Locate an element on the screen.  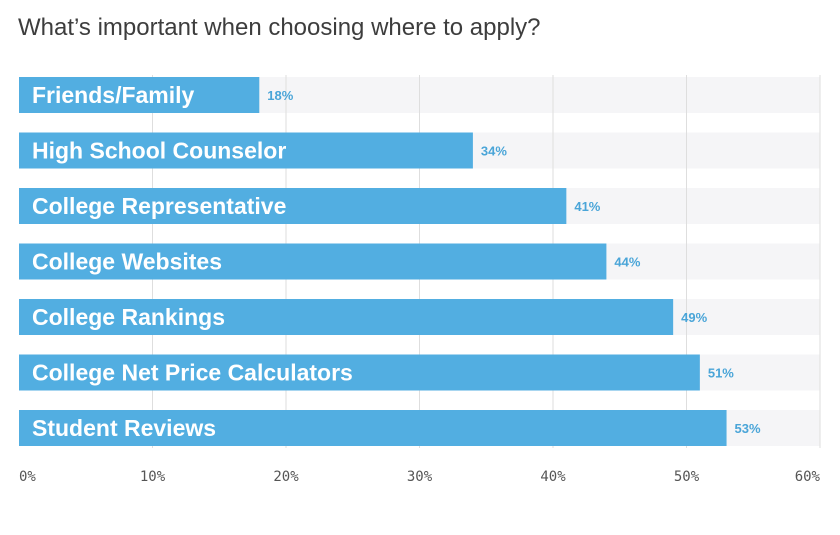
x-axis-ticks: 0% 10% 20% 30% 40% 50% 60% is located at coordinates (420, 477).